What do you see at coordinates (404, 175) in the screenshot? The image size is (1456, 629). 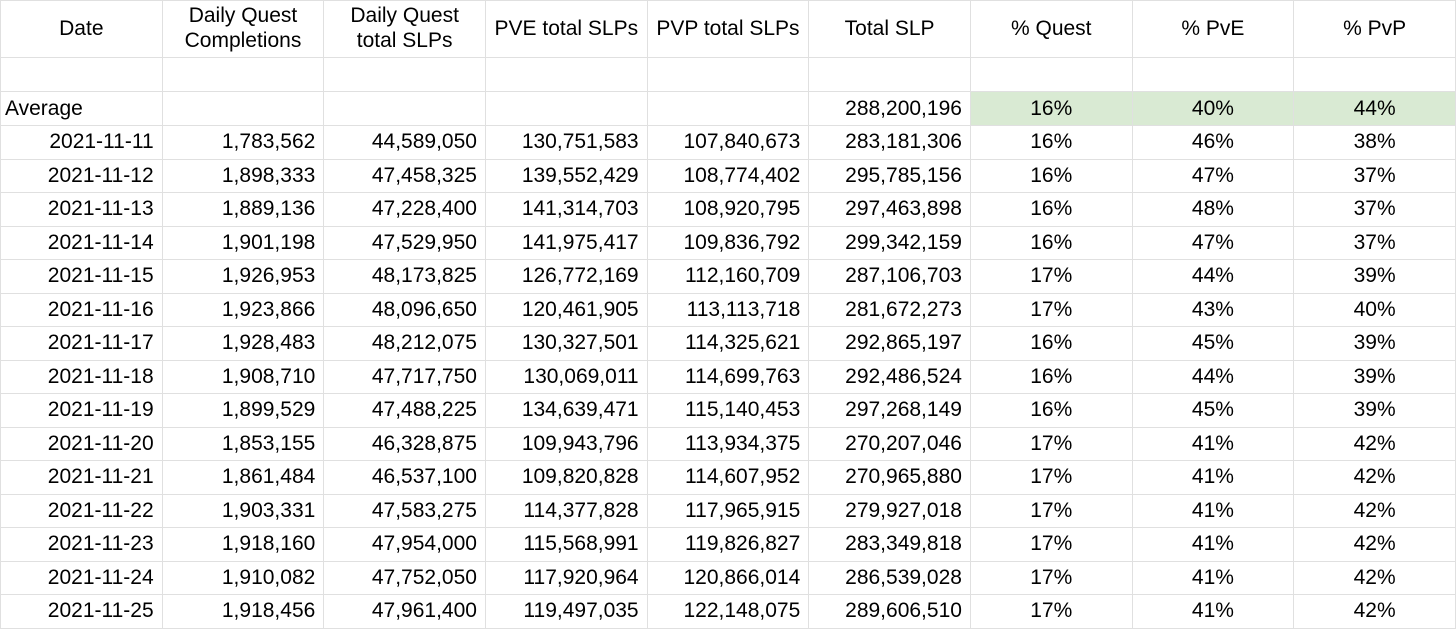 I see `cell-daily-quest-total-slps: 47,458,325` at bounding box center [404, 175].